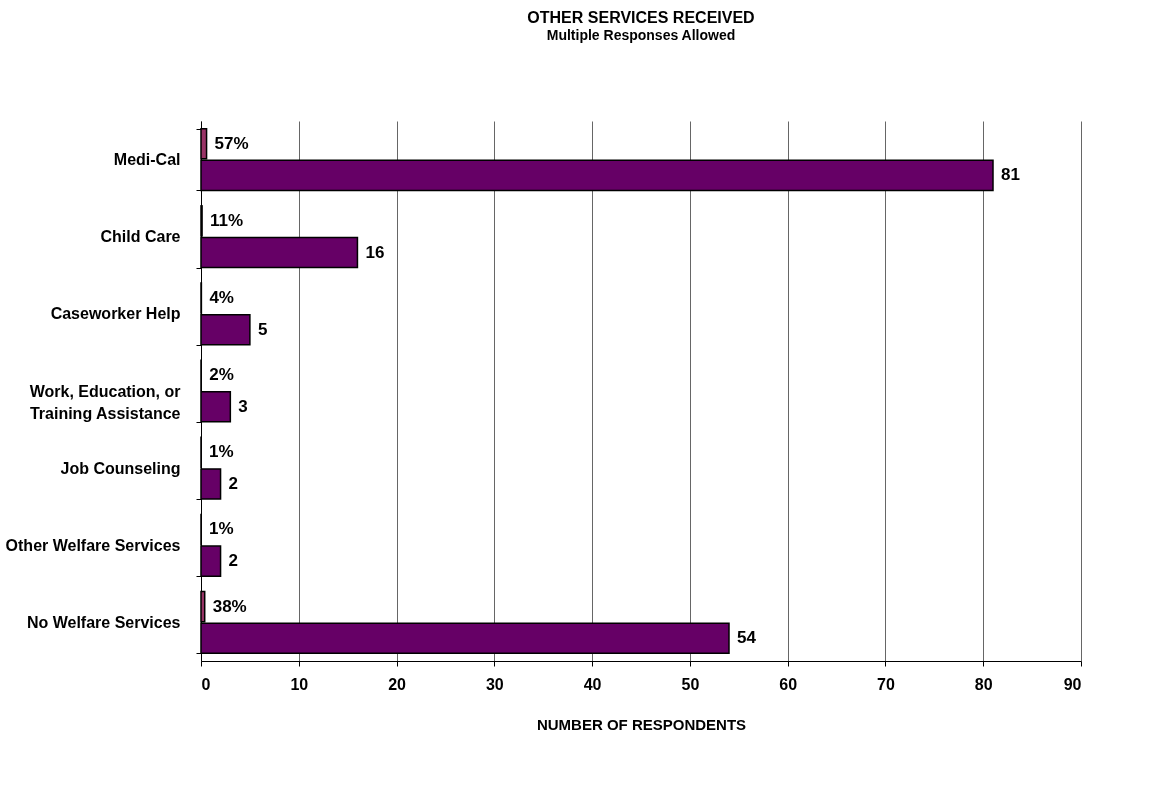  What do you see at coordinates (262, 329) in the screenshot?
I see `data-label: 5` at bounding box center [262, 329].